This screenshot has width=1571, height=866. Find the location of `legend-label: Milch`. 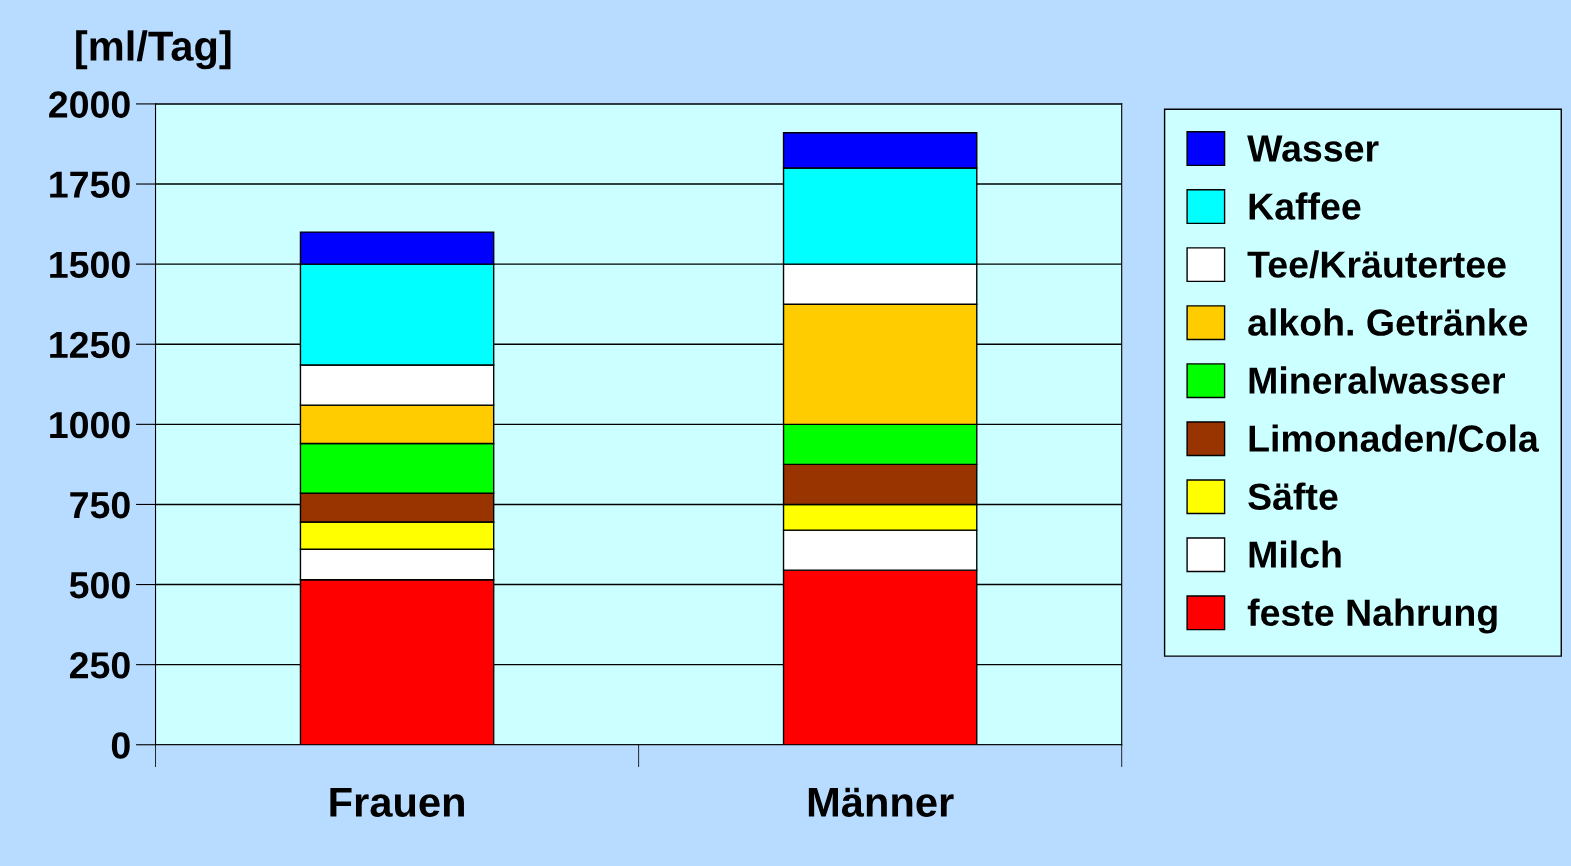

legend-label: Milch is located at coordinates (1295, 554).